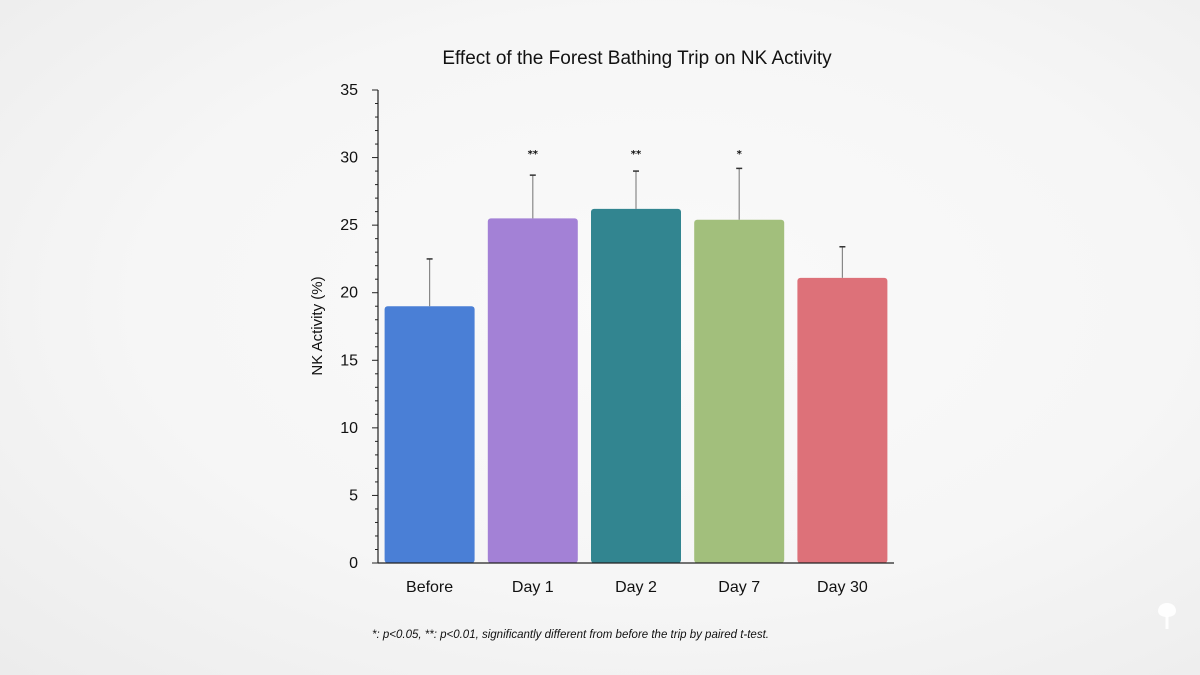 This screenshot has width=1200, height=675. What do you see at coordinates (349, 225) in the screenshot?
I see `y-tick-label: 25` at bounding box center [349, 225].